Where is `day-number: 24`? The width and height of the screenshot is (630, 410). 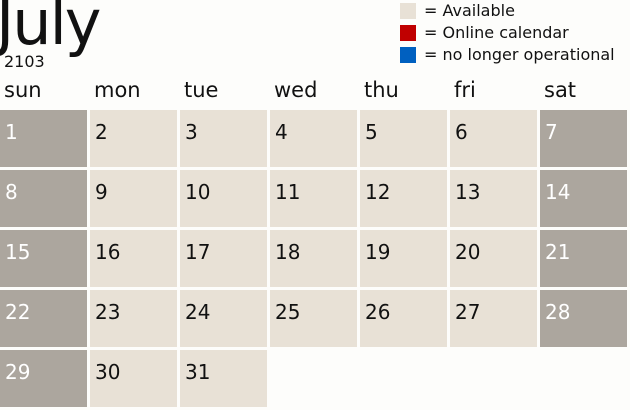
day-number: 24 is located at coordinates (198, 312).